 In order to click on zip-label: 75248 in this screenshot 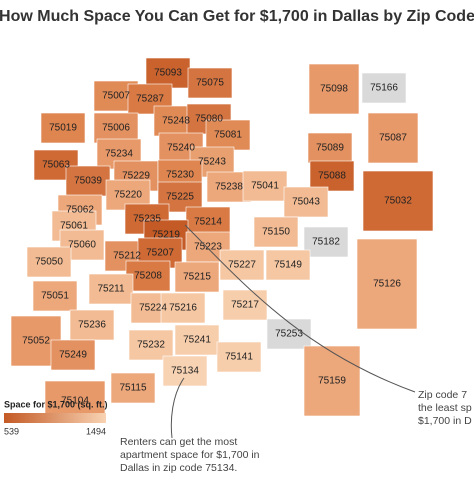, I will do `click(176, 121)`.